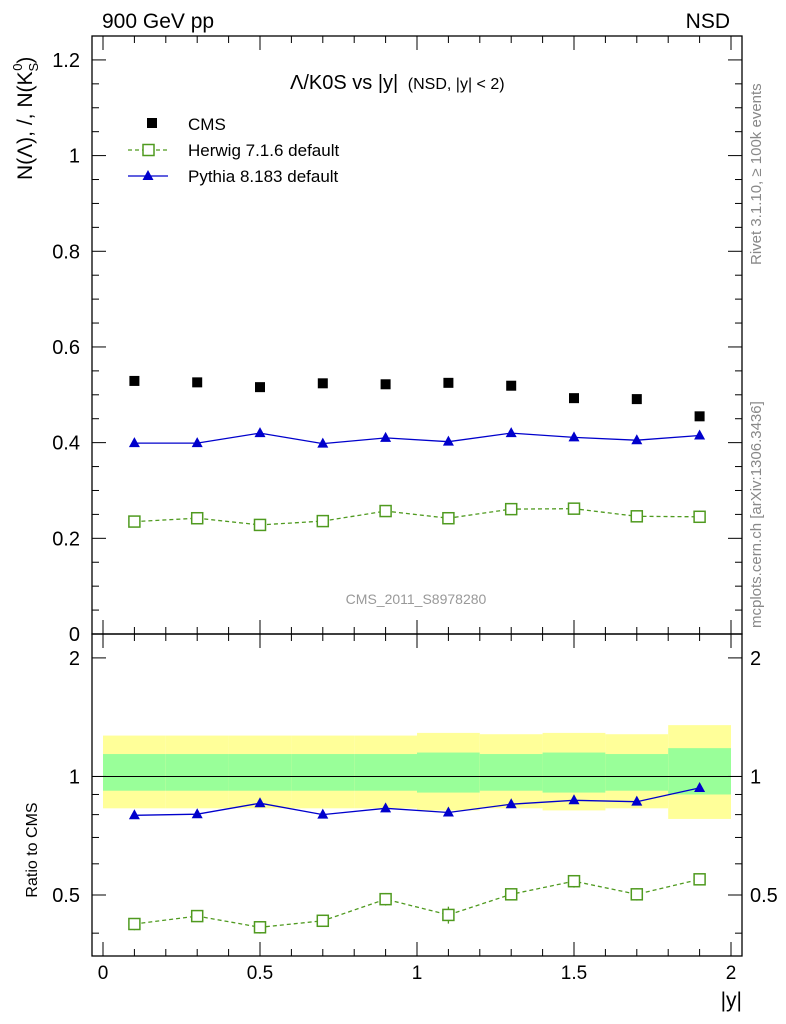  I want to click on chart-title: Λ/K0S vs |y| (NSD, |y| < 2), so click(397, 83).